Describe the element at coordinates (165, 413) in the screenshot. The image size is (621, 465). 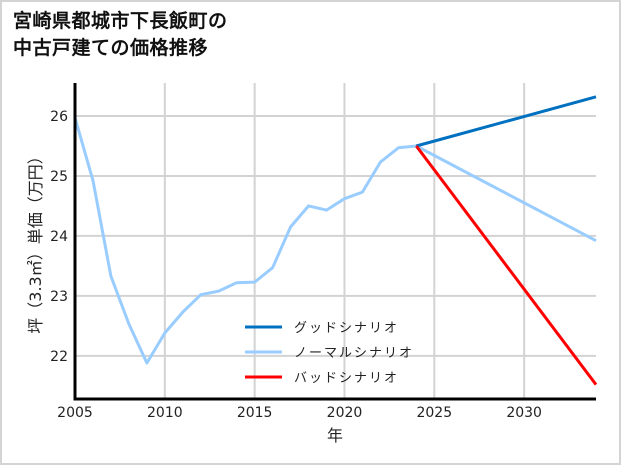
I see `x-tick-label: 2010` at that location.